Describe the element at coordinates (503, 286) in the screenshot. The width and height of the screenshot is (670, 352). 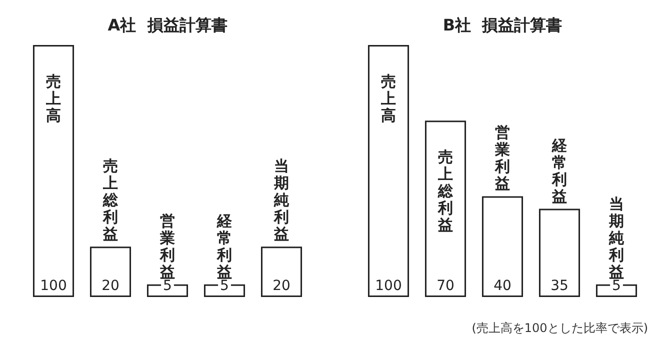
I see `data-label: 40` at that location.